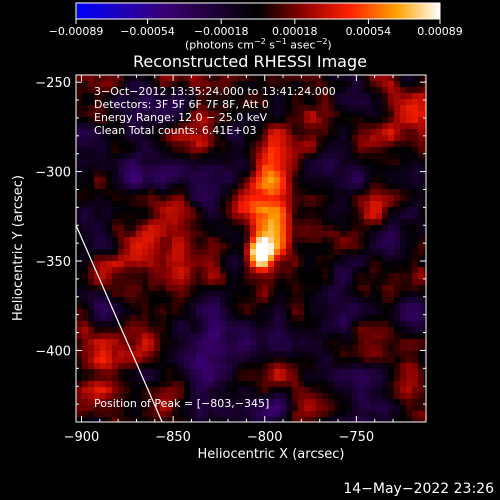  Describe the element at coordinates (53, 173) in the screenshot. I see `y-tick-label: −300` at that location.